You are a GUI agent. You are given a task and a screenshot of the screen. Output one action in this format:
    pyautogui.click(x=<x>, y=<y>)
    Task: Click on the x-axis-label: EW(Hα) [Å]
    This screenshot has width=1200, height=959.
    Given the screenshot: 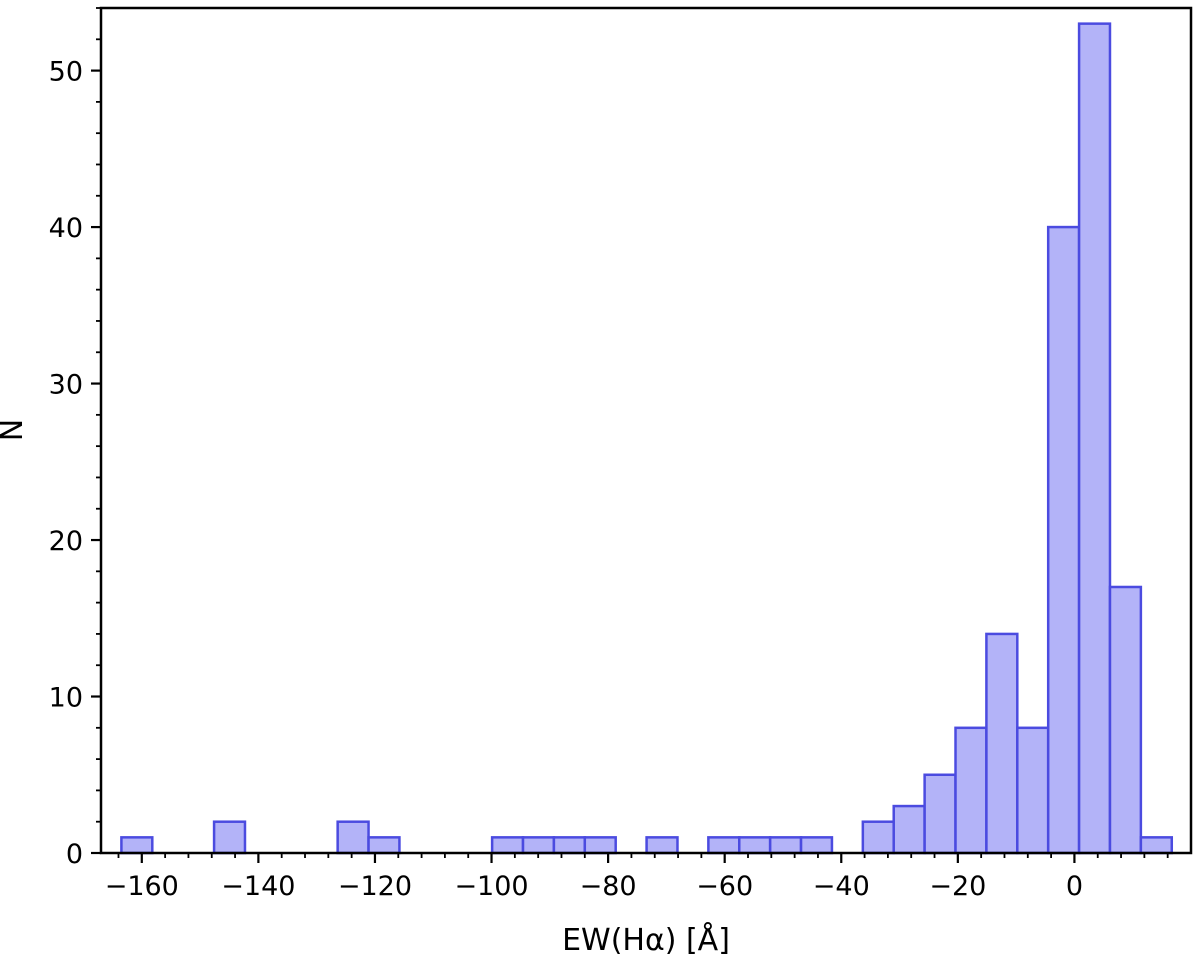 What is the action you would take?
    pyautogui.click(x=646, y=940)
    